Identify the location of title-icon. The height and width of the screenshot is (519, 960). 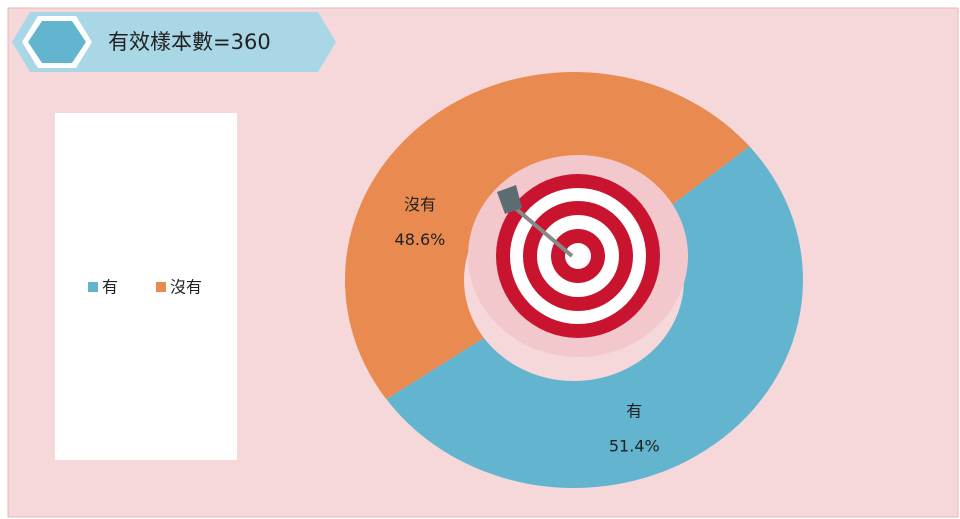
(57, 42).